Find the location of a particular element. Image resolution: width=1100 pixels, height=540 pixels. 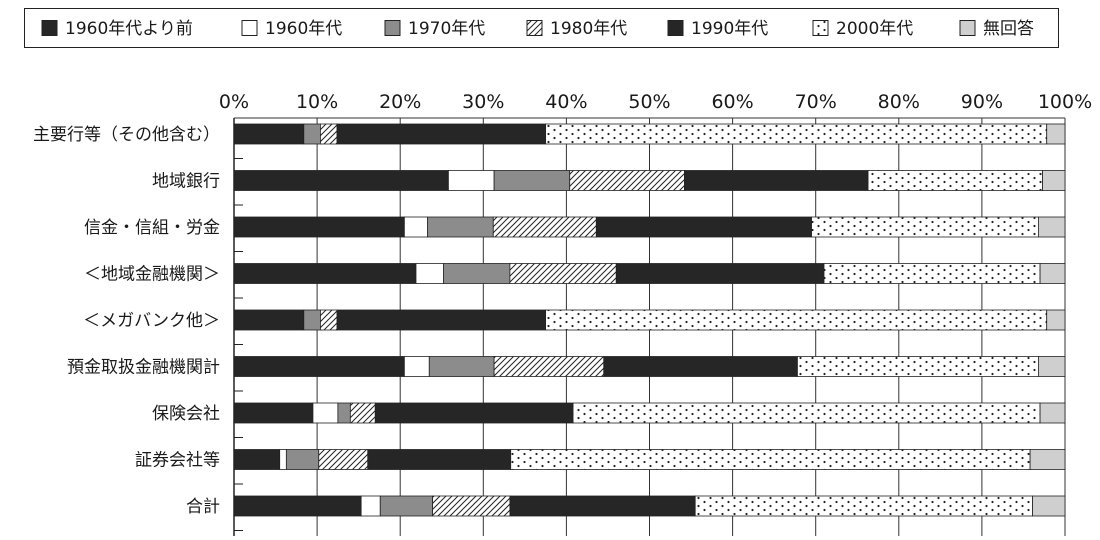

category-label: 合計 is located at coordinates (203, 507).